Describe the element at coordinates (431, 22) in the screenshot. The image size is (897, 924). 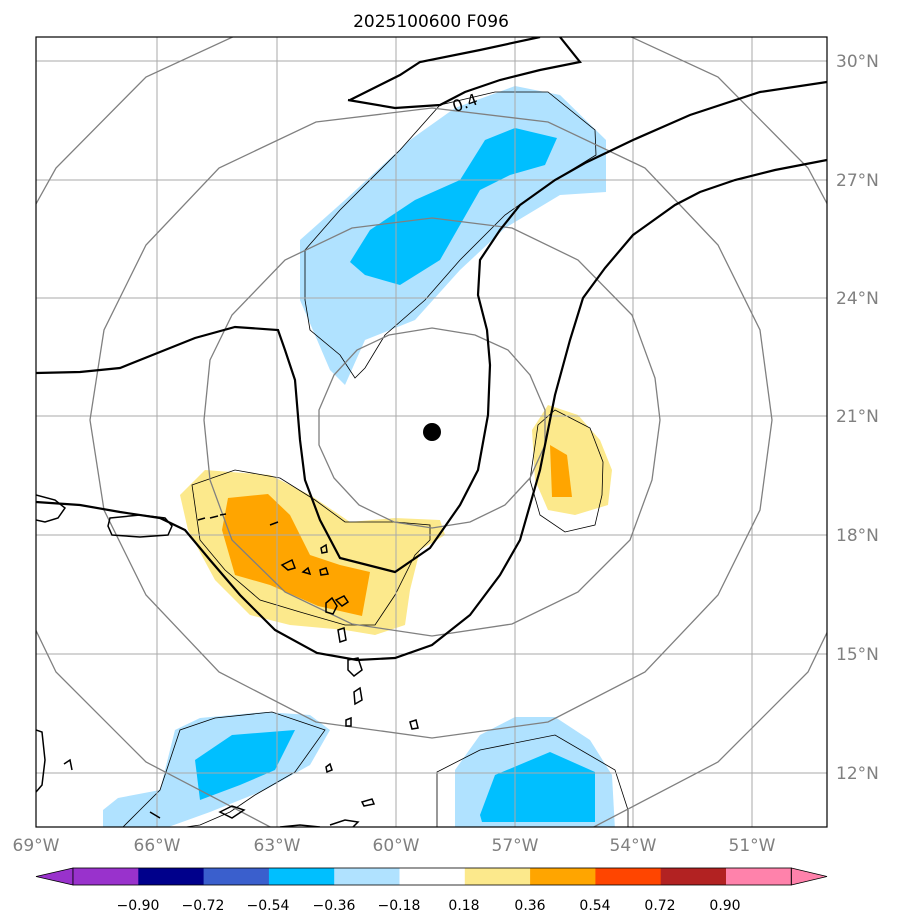
I see `figure-title: 2025100600 F096` at that location.